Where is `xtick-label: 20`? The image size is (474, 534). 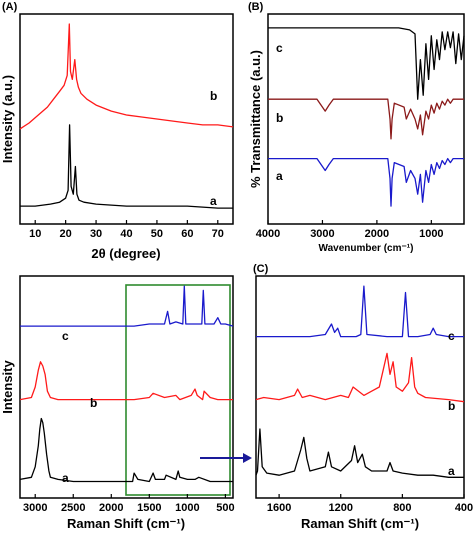 xtick-label: 20 is located at coordinates (66, 234).